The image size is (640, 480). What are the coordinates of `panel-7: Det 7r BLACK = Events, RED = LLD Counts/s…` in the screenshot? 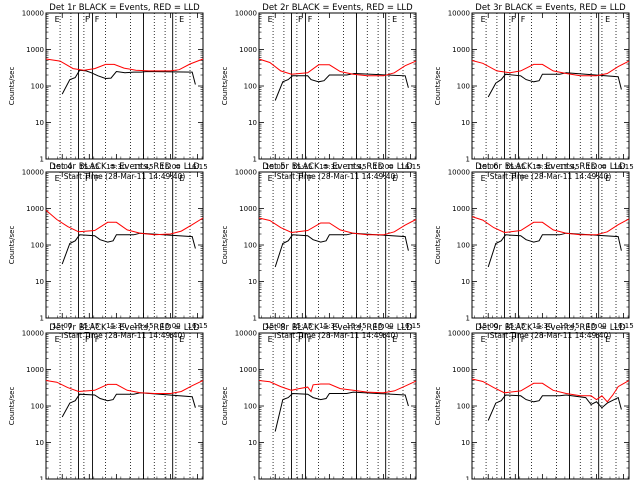 It's located at (106, 401).